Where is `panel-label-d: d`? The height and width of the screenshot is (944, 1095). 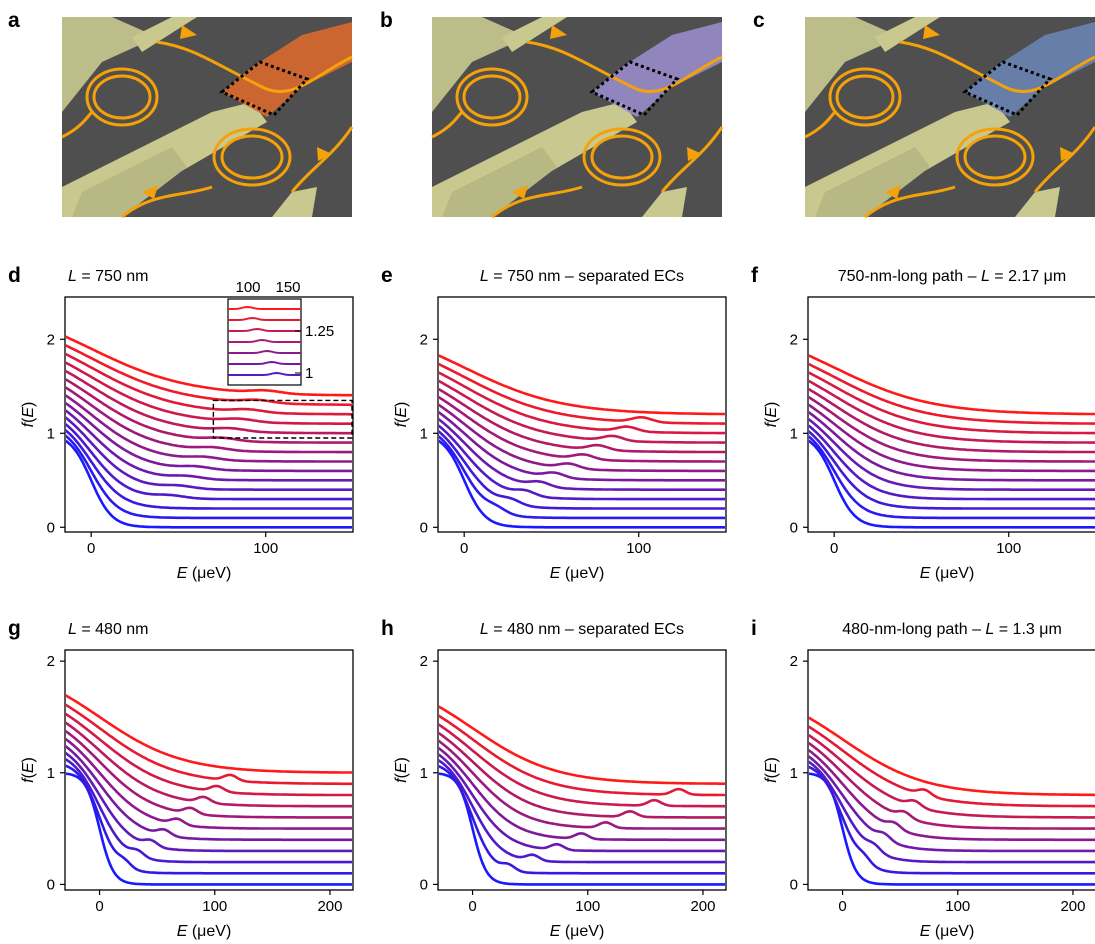 panel-label-d: d is located at coordinates (14, 275).